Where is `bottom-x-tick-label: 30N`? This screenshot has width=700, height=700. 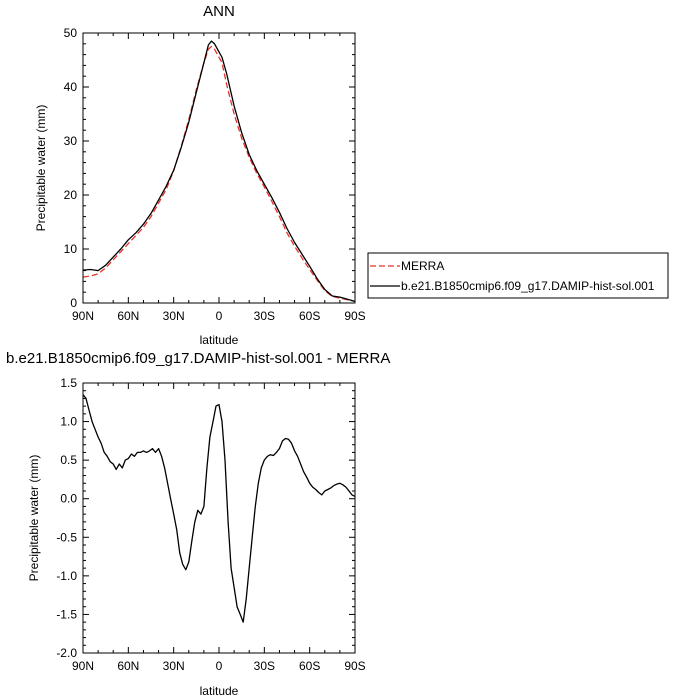 bottom-x-tick-label: 30N is located at coordinates (174, 666).